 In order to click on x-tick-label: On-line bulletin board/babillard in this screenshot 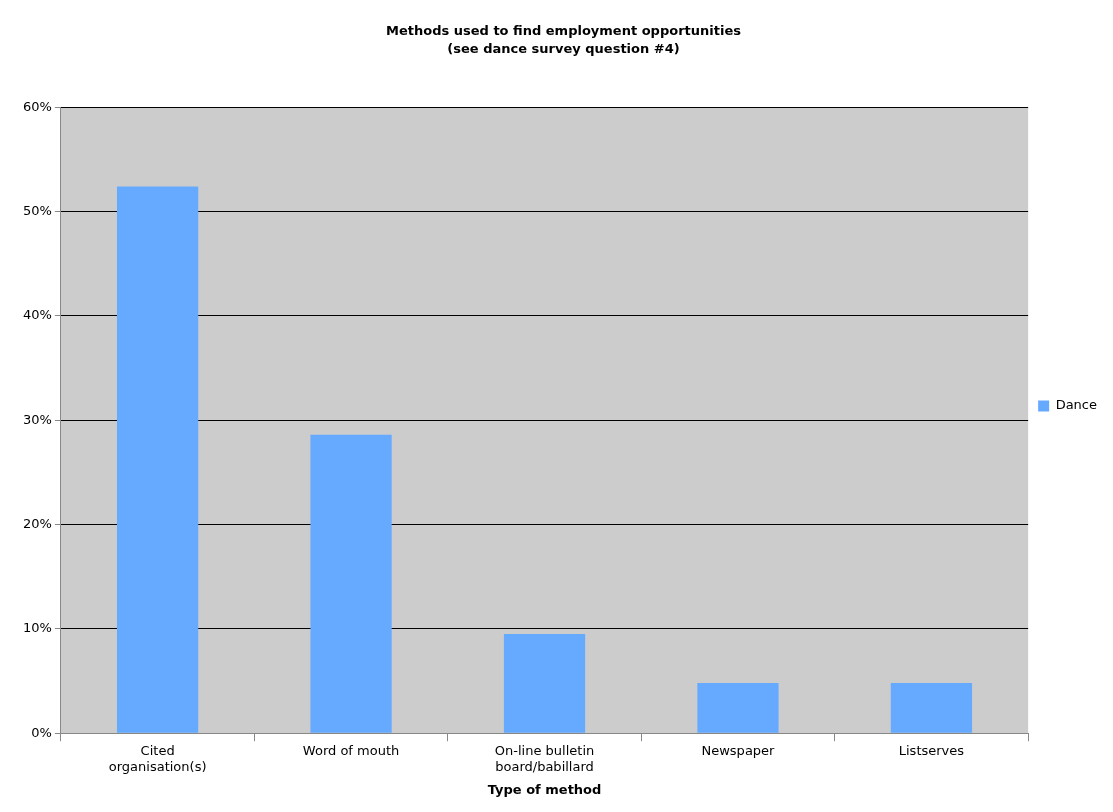, I will do `click(544, 758)`.